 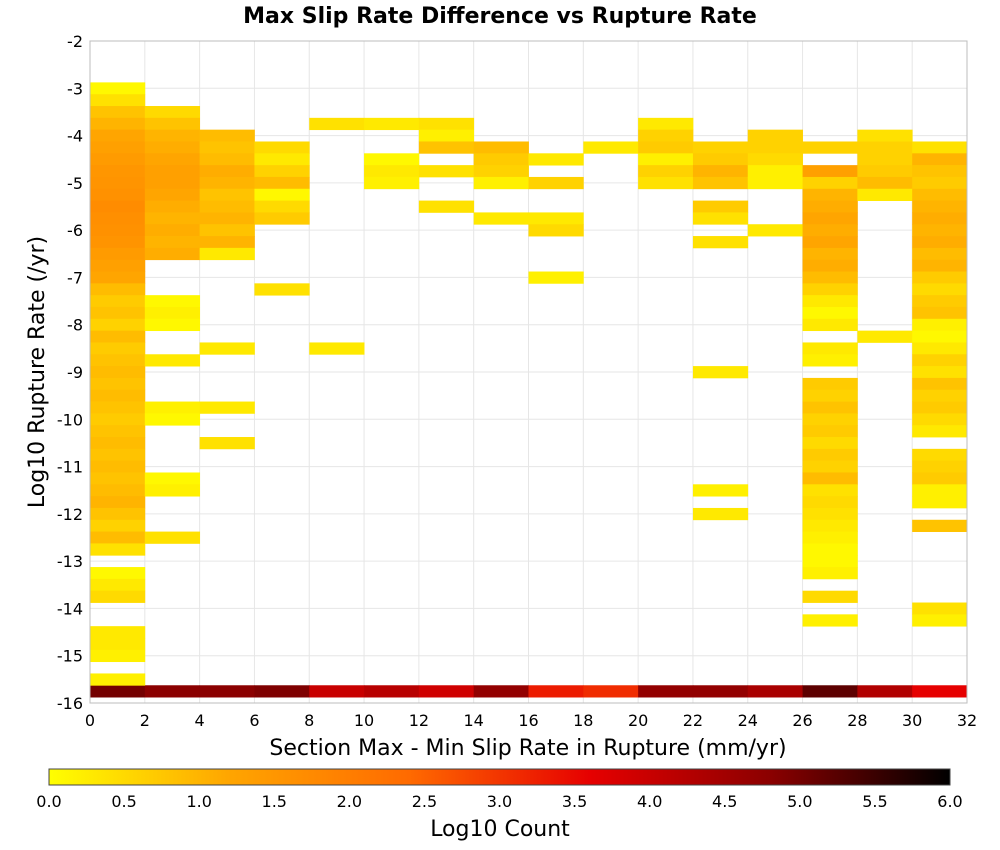 I want to click on y-tick-label: -9, so click(x=75, y=372).